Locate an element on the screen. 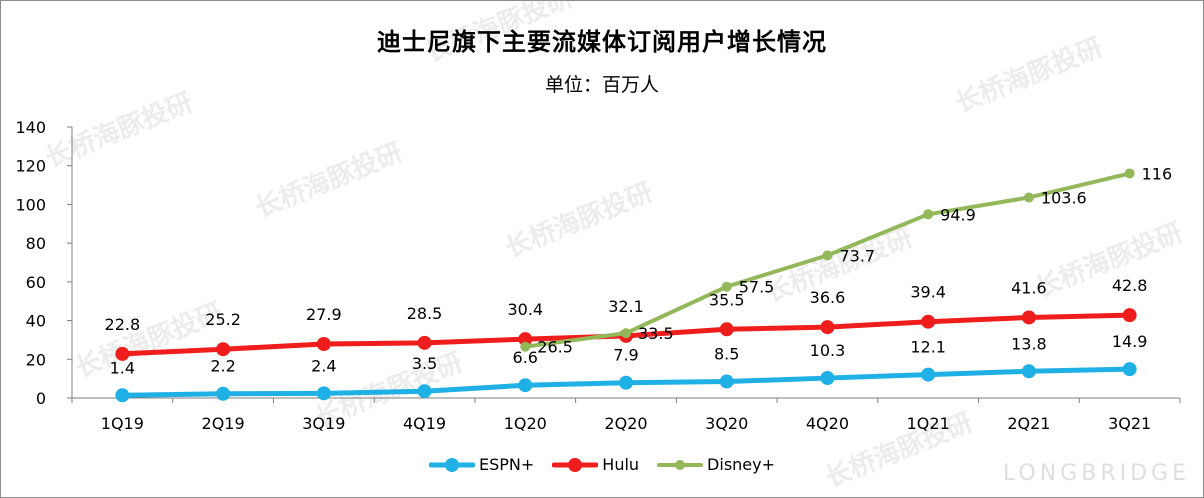 This screenshot has width=1204, height=498. data-label-espn: 13.8 is located at coordinates (1029, 343).